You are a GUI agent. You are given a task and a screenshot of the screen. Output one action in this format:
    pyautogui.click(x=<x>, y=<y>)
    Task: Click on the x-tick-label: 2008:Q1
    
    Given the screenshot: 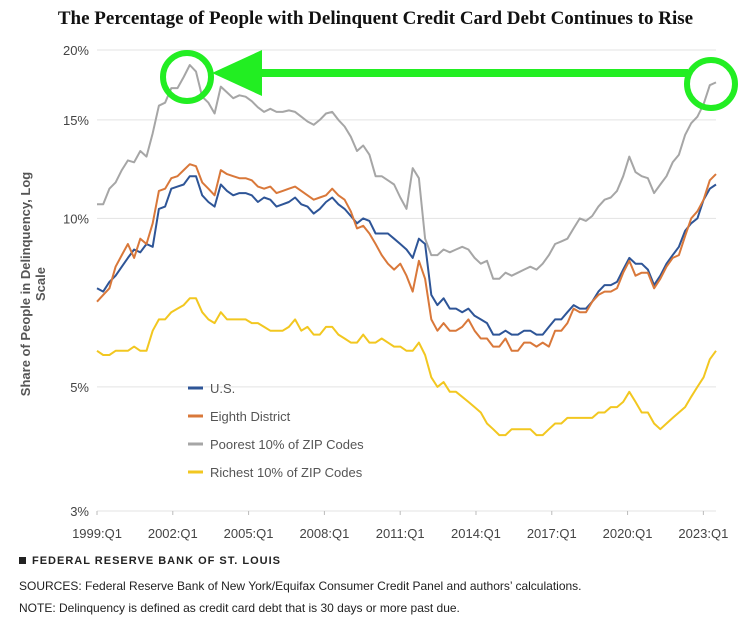 What is the action you would take?
    pyautogui.click(x=324, y=533)
    